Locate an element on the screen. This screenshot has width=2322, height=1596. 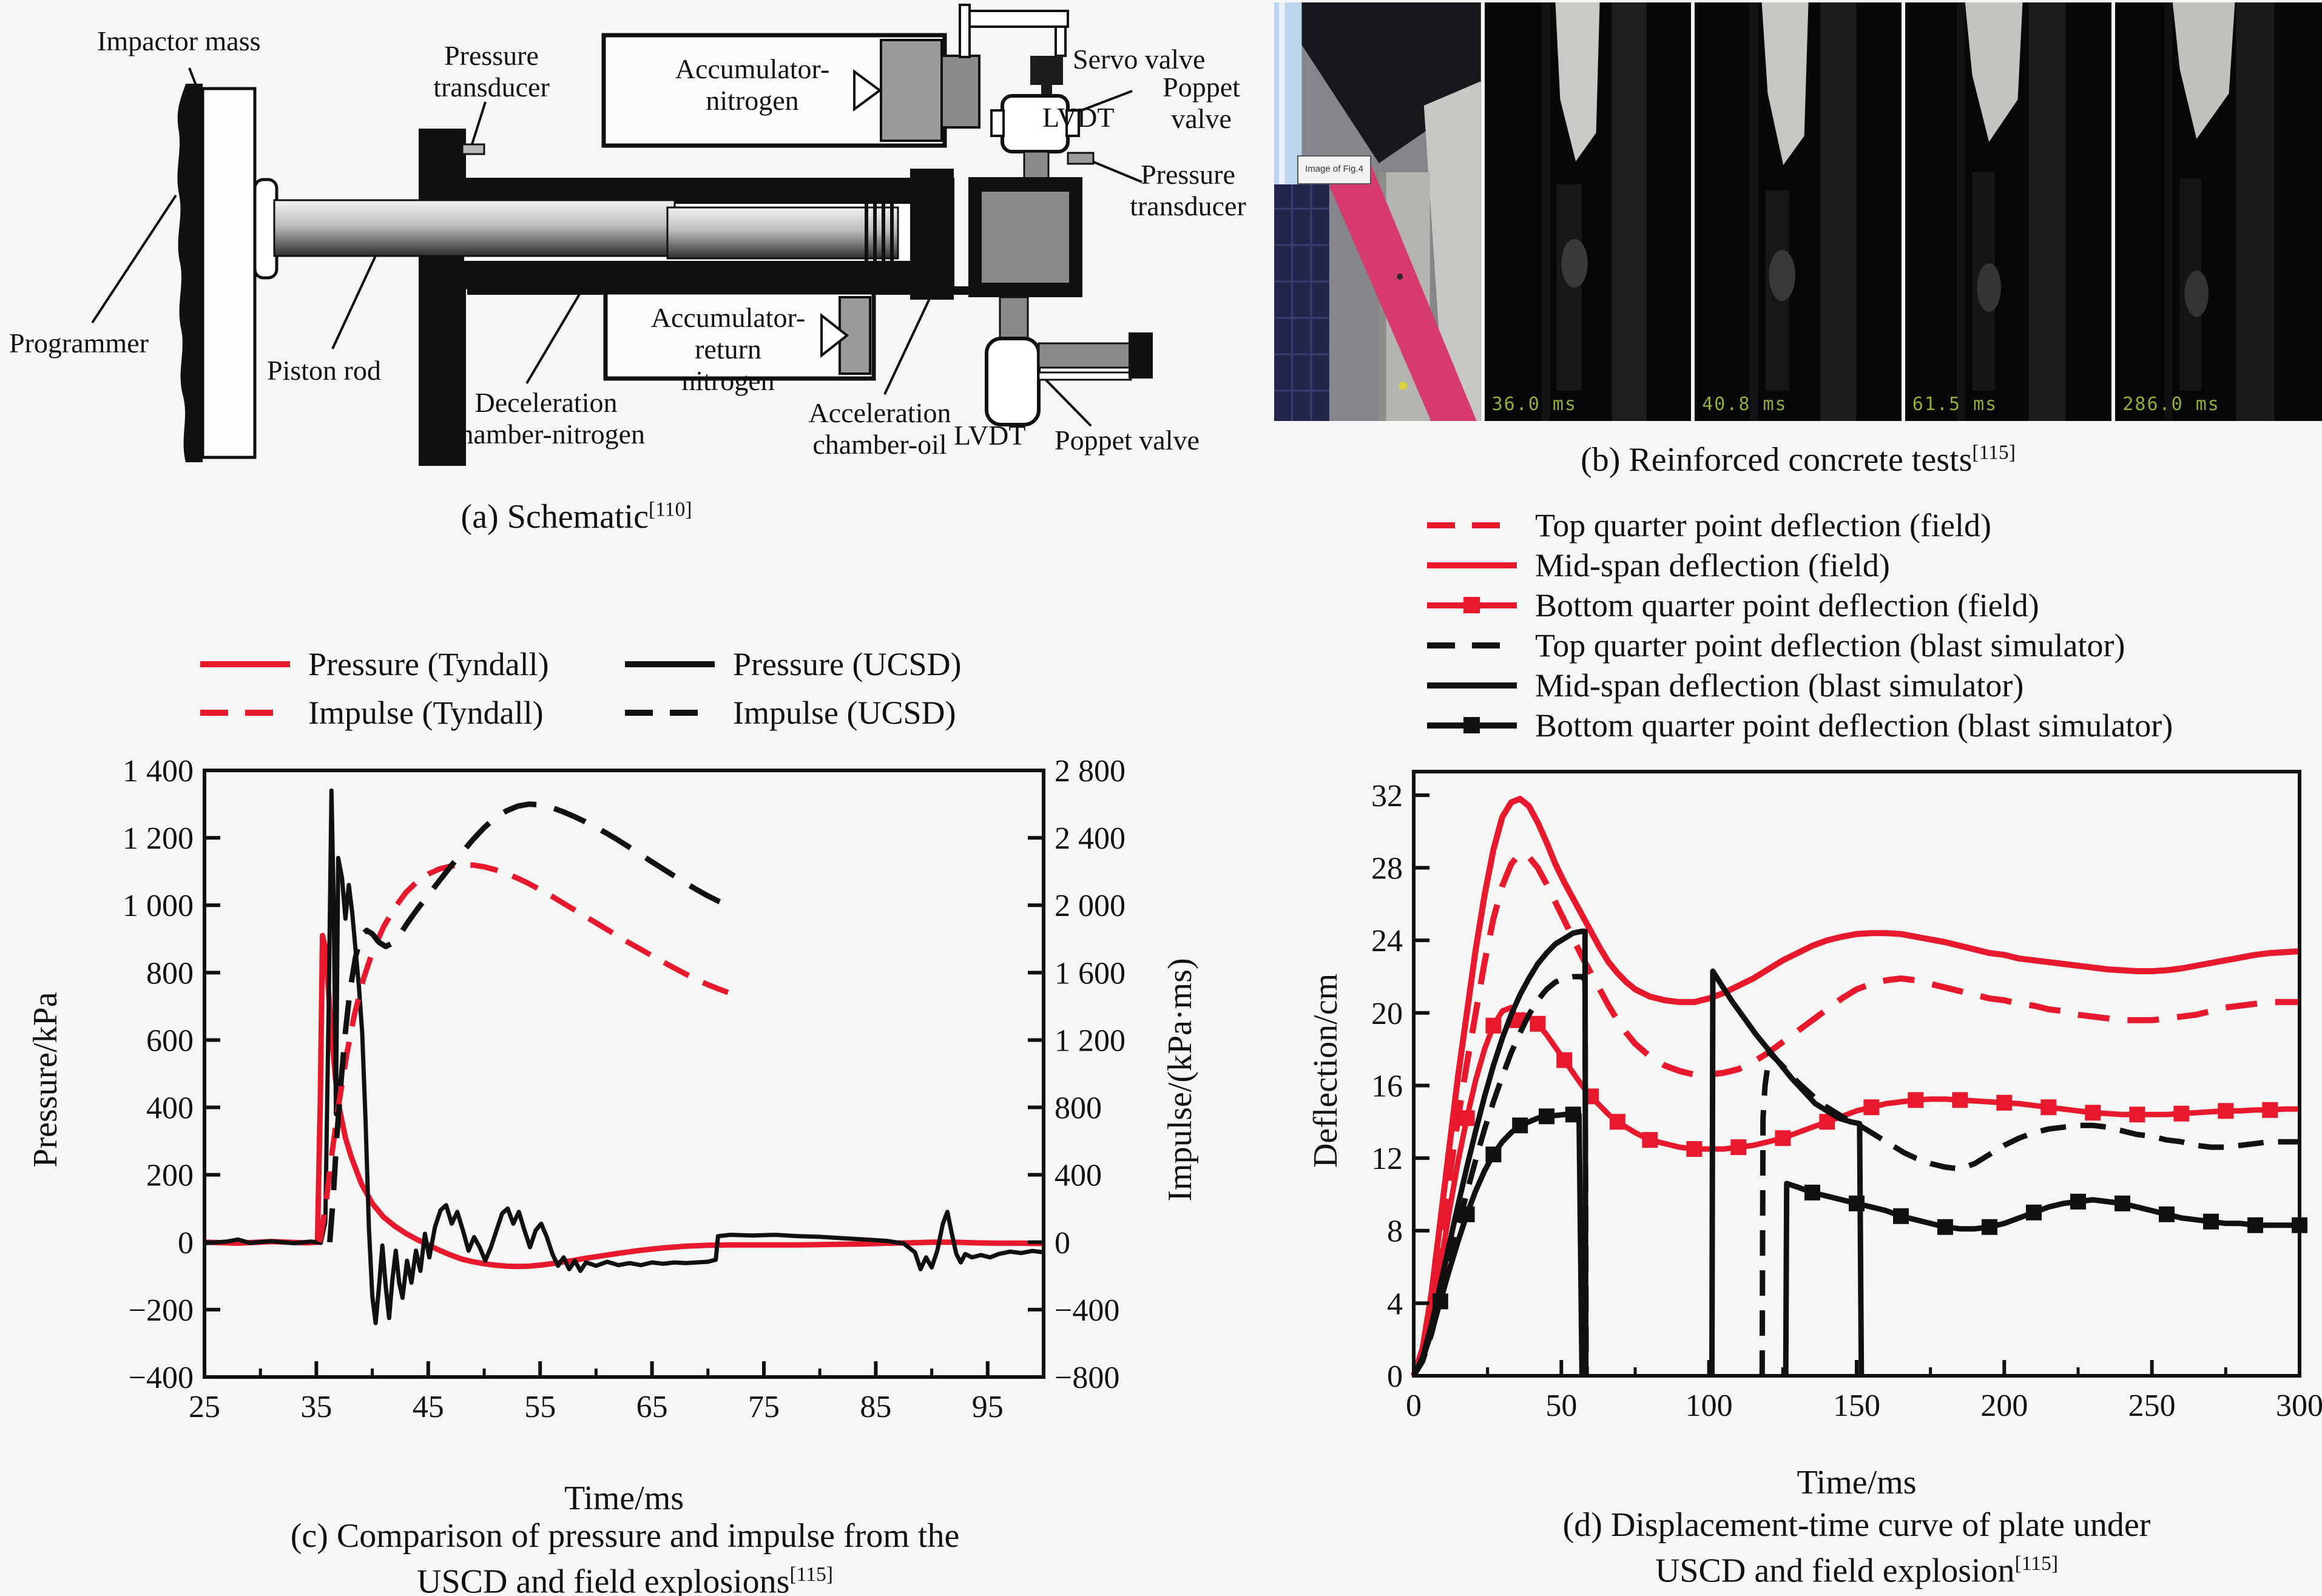
x-tick-label: 55 is located at coordinates (540, 1407).